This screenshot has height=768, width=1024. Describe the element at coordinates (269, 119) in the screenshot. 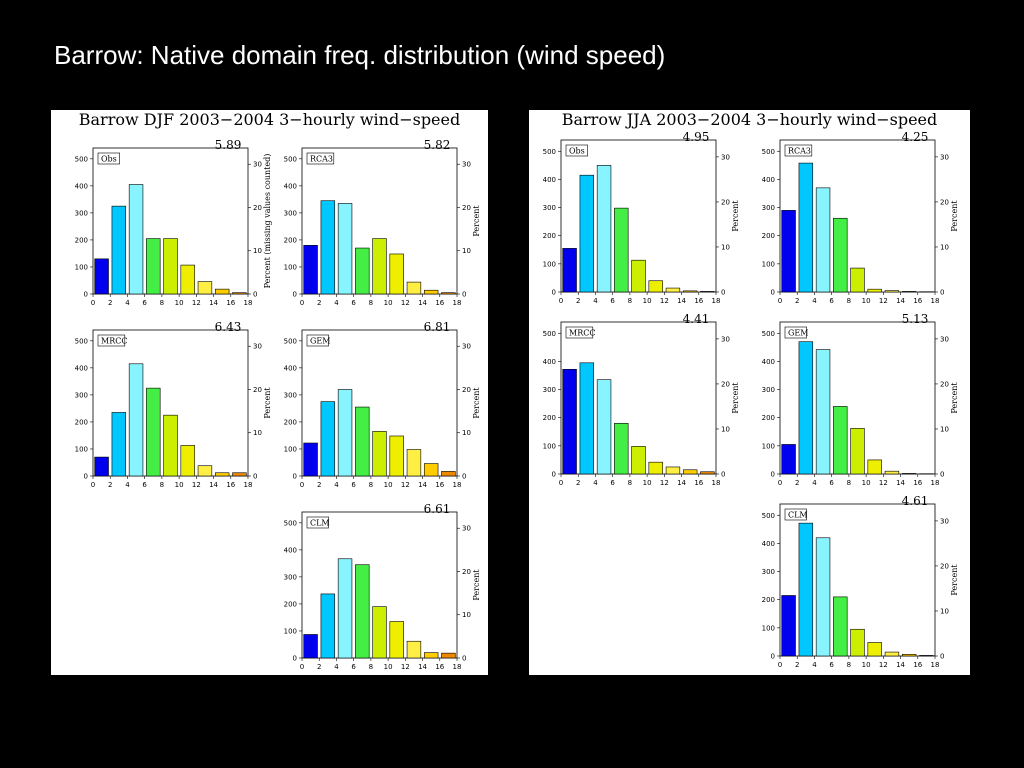

I see `panel-title: Barrow DJF 2003−2004 3−hourly wind−speed` at that location.